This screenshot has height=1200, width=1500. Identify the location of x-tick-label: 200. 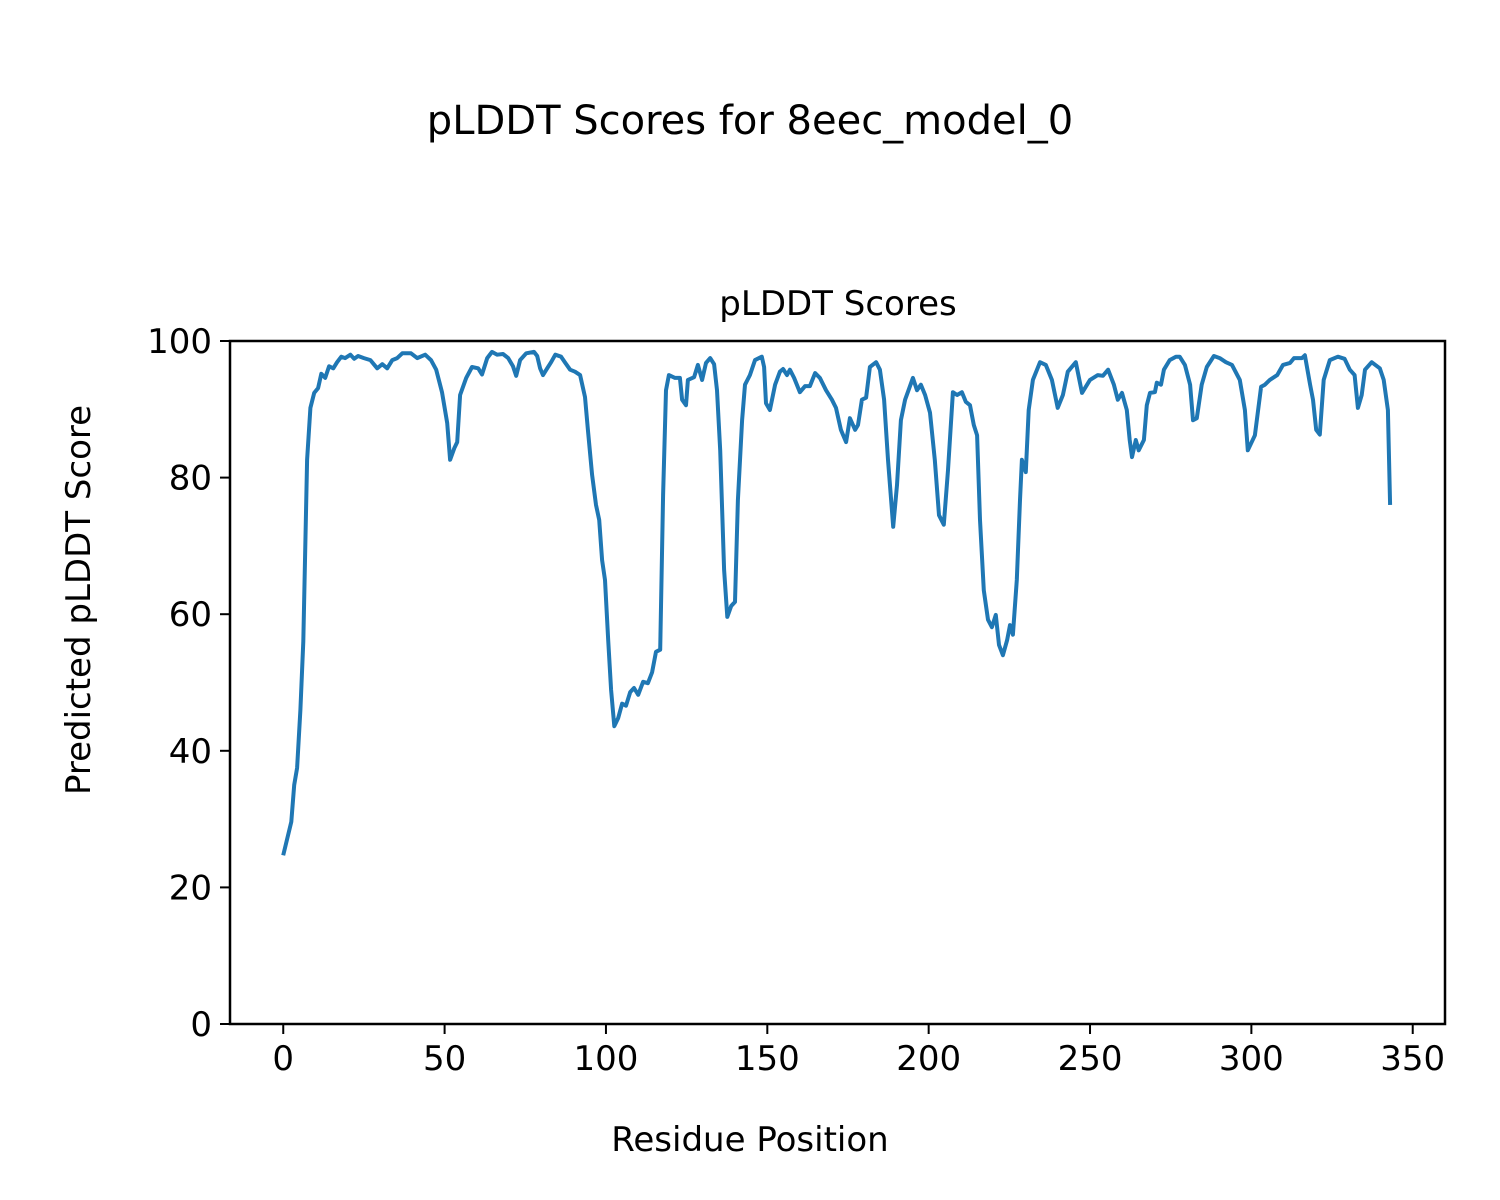
(928, 1059).